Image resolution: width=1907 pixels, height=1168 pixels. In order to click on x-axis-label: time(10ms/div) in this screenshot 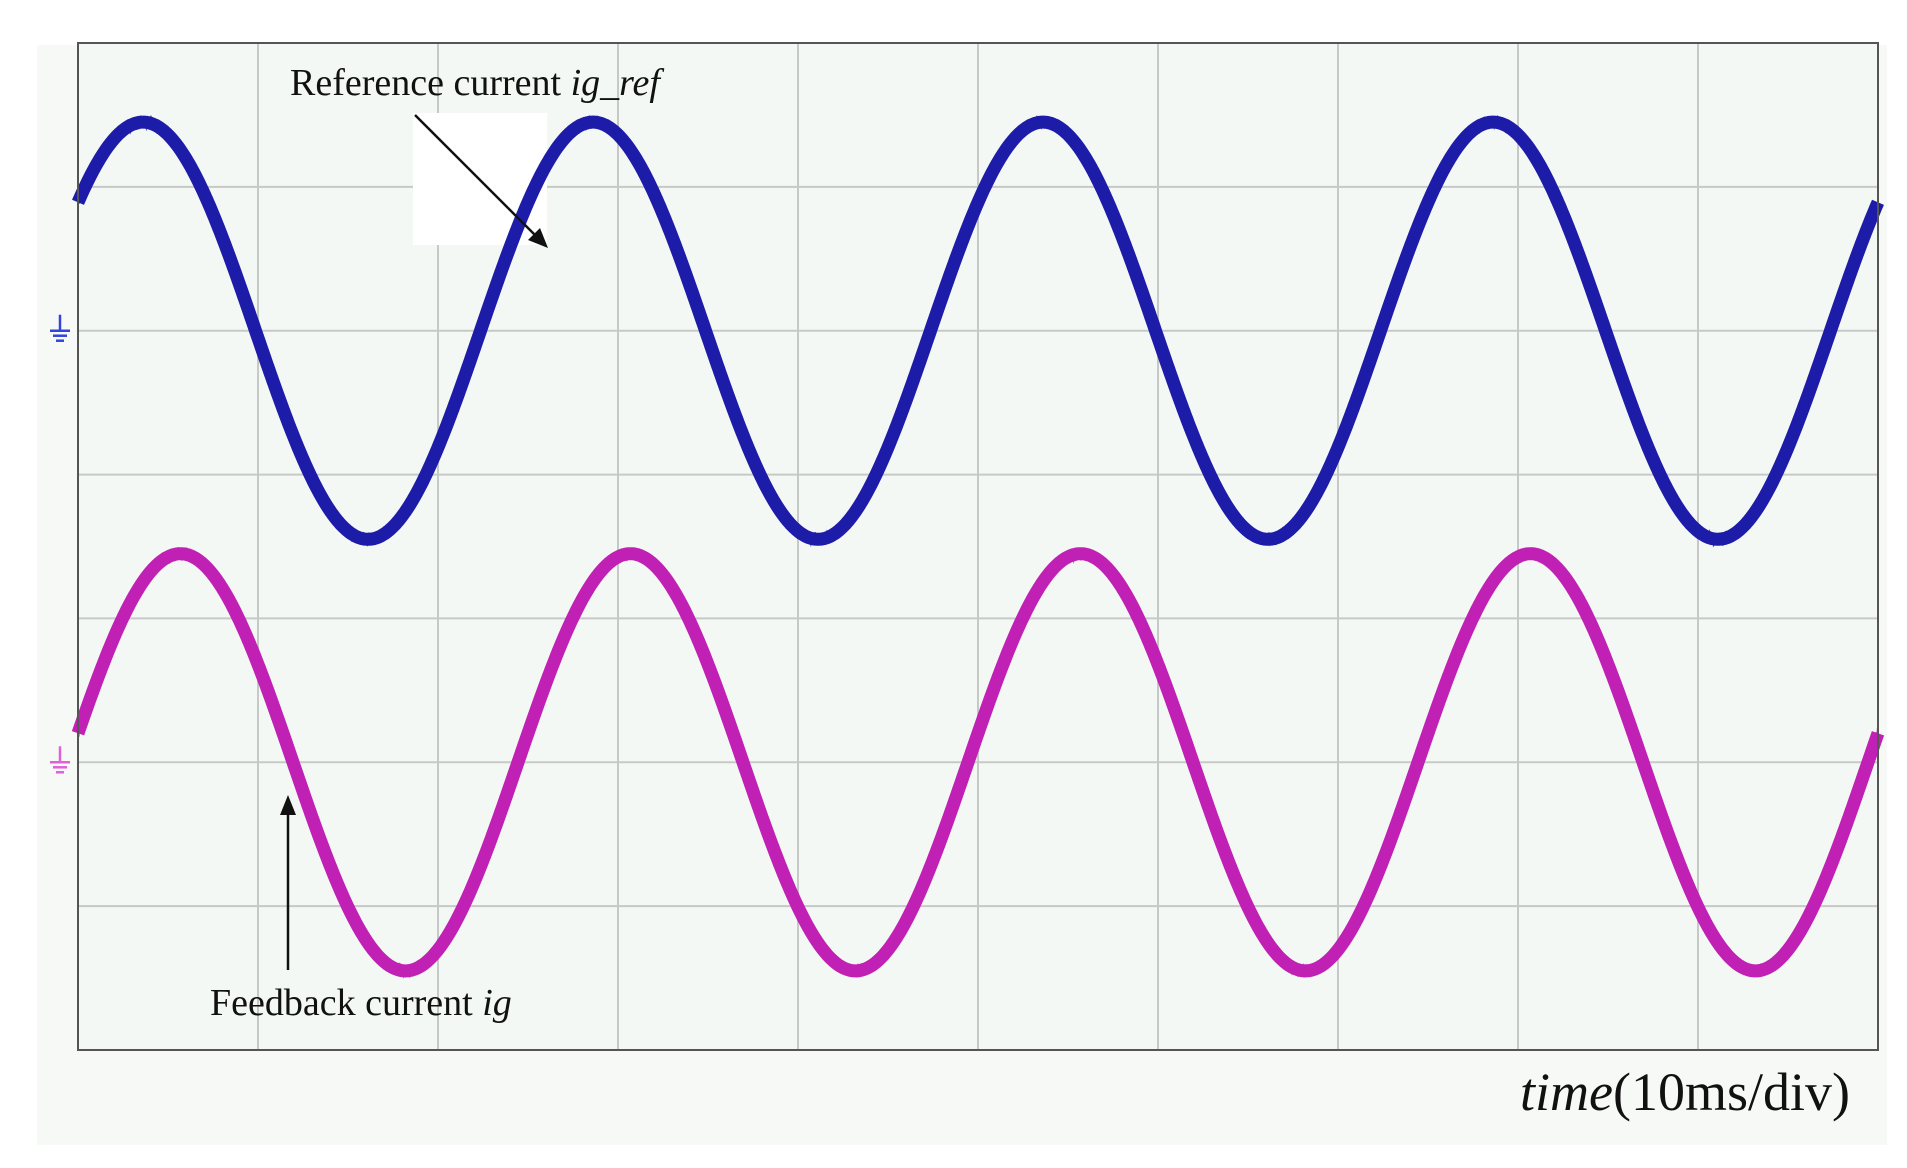, I will do `click(1685, 1092)`.